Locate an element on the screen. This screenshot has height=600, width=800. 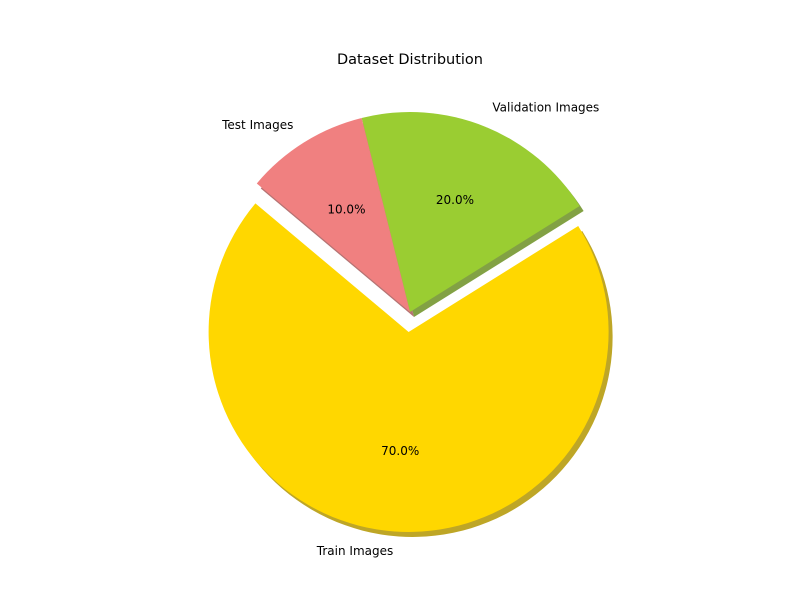
chart-title: Dataset Distribution is located at coordinates (410, 60).